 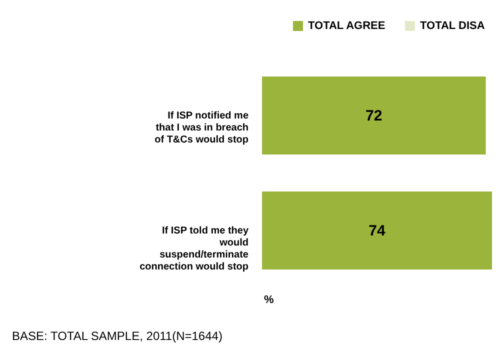 I want to click on annotation: %, so click(x=269, y=300).